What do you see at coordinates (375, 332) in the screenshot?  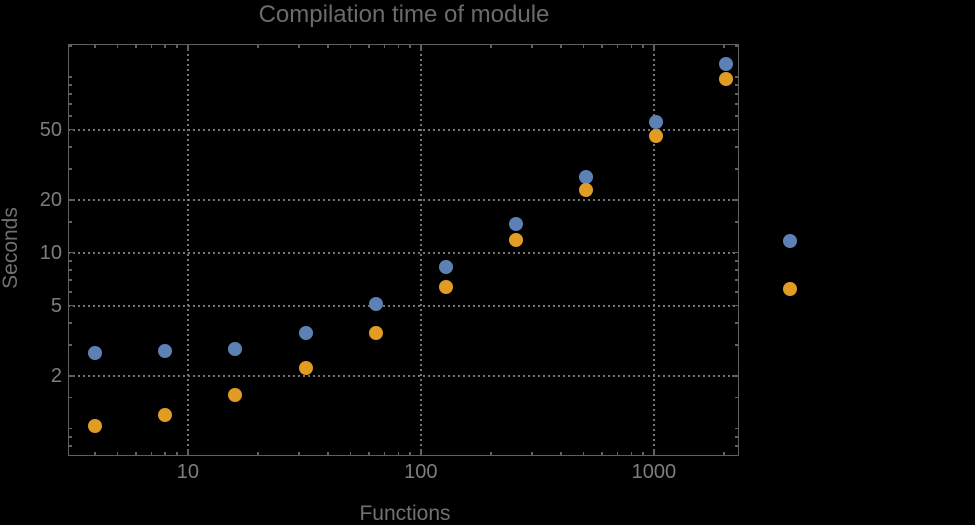 I see `data-point-series-orange-x64` at bounding box center [375, 332].